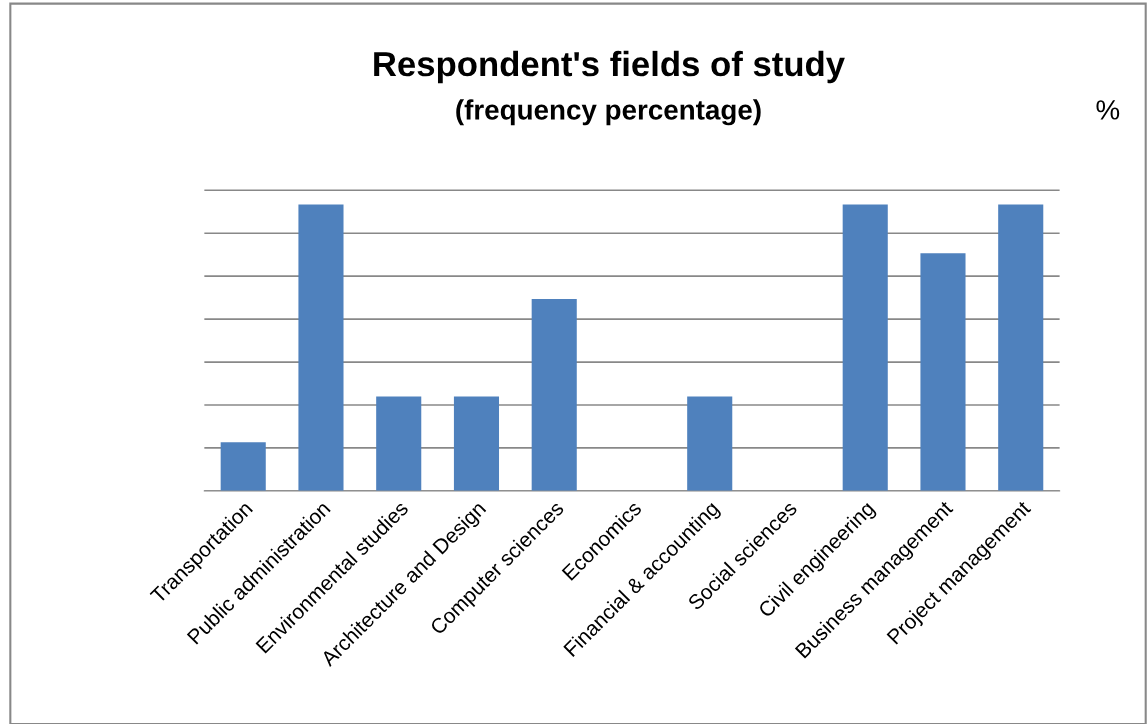 Image resolution: width=1148 pixels, height=724 pixels. What do you see at coordinates (609, 67) in the screenshot?
I see `chart-title: Respondent's fields of study` at bounding box center [609, 67].